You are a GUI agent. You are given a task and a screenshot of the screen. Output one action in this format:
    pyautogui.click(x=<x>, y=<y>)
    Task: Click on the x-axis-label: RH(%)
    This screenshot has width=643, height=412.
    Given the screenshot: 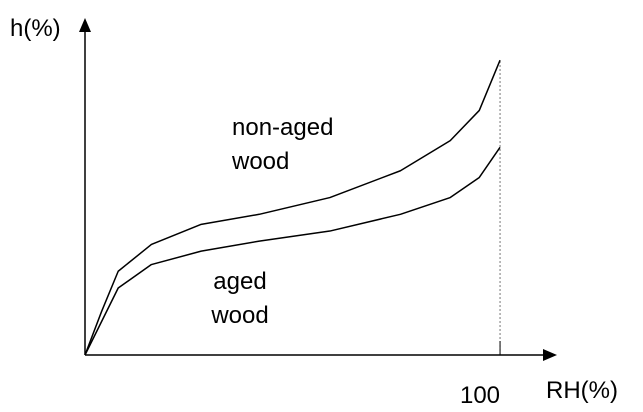 What is the action you would take?
    pyautogui.click(x=582, y=390)
    